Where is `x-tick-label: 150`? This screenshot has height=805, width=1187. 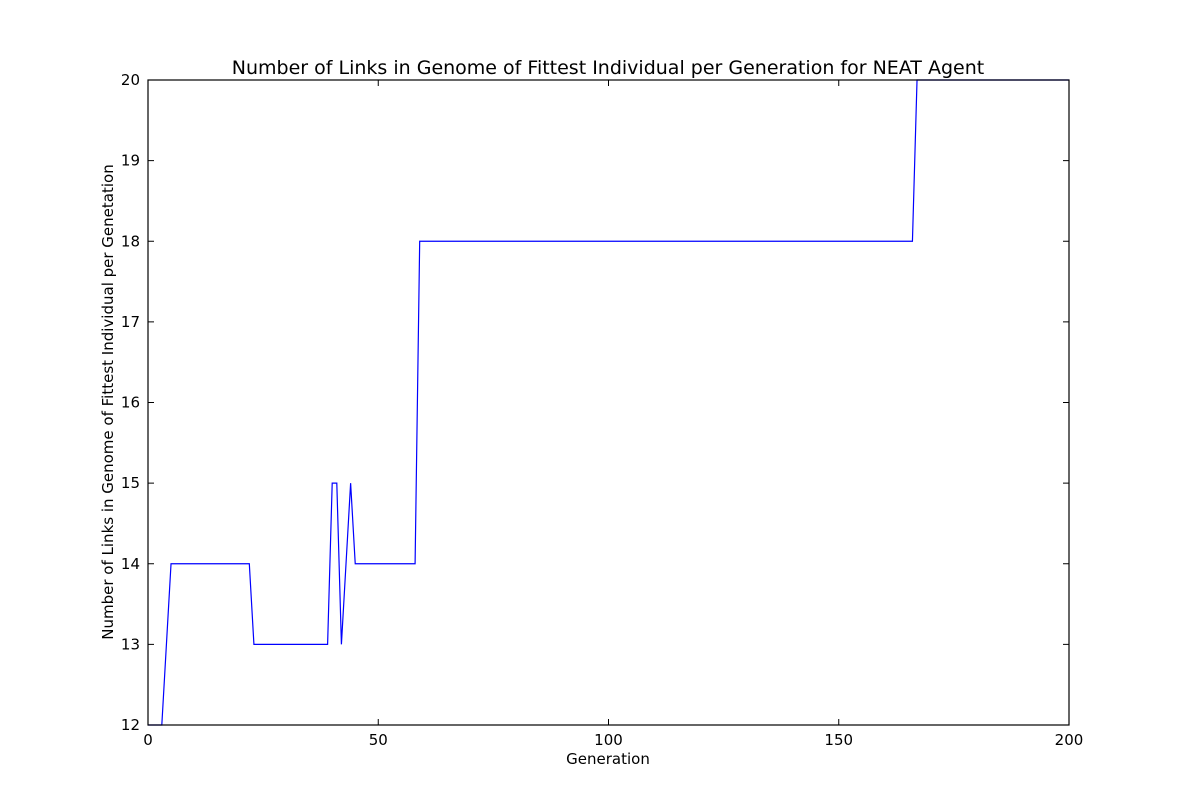
x-tick-label: 150 is located at coordinates (838, 740).